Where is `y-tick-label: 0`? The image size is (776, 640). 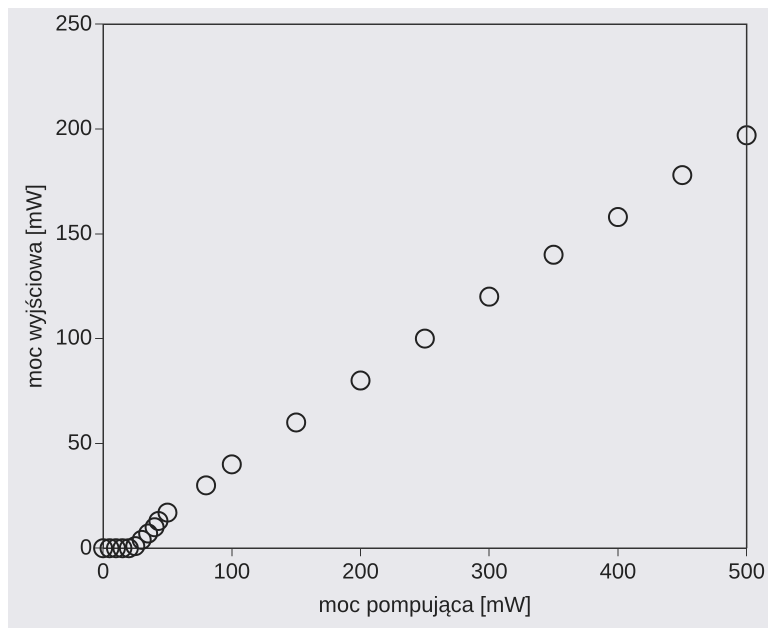
y-tick-label: 0 is located at coordinates (86, 547).